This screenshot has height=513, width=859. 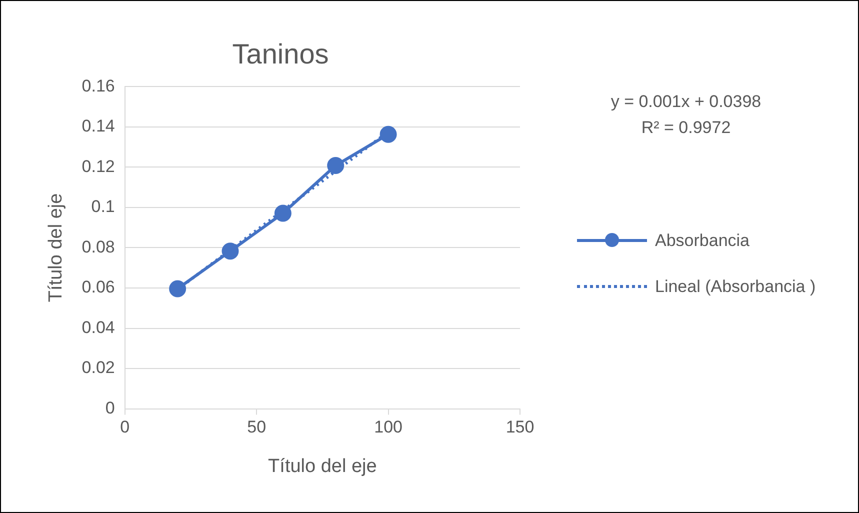 What do you see at coordinates (56, 247) in the screenshot?
I see `y-axis-title: Título del eje` at bounding box center [56, 247].